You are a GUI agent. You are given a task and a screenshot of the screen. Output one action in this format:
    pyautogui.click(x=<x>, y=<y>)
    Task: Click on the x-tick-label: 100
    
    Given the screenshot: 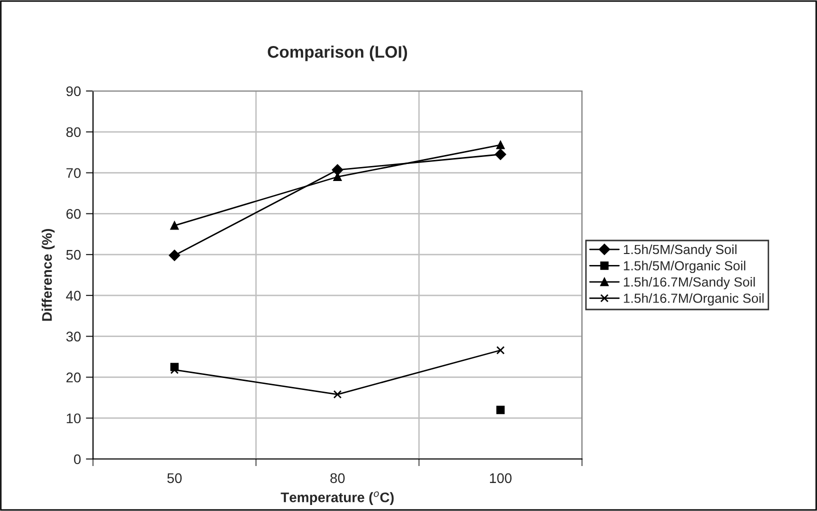 What is the action you would take?
    pyautogui.click(x=501, y=478)
    